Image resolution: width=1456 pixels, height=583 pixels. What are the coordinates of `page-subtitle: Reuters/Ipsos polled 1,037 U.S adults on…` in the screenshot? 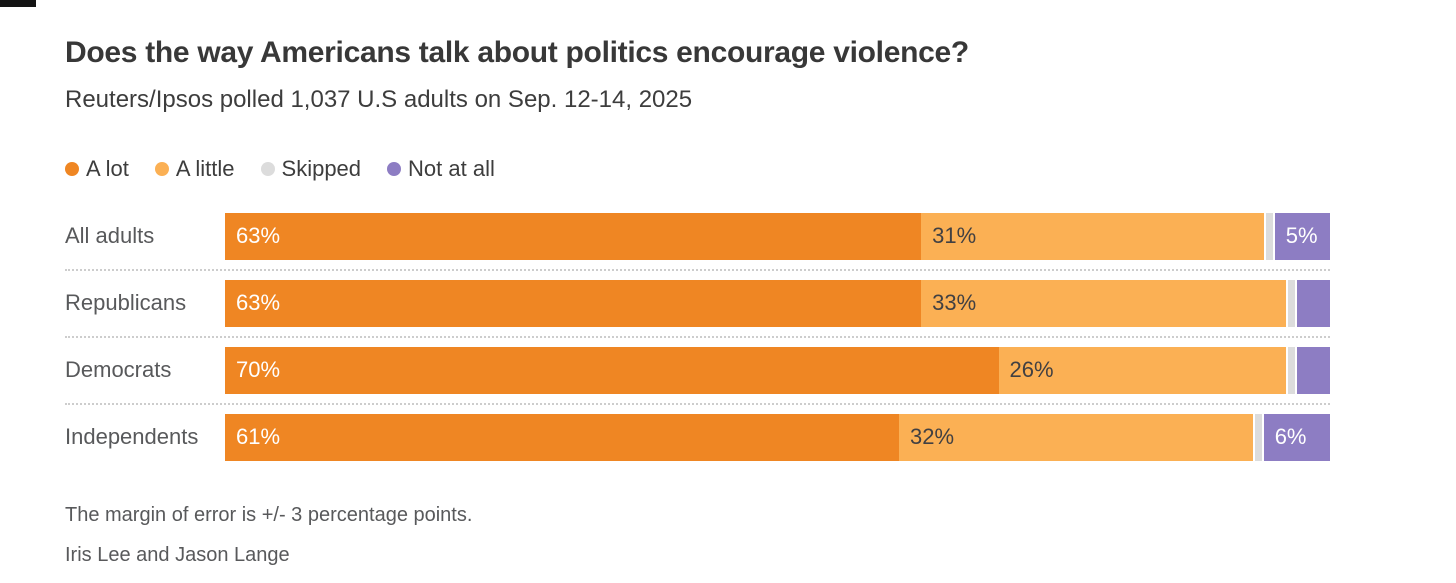 It's located at (379, 99).